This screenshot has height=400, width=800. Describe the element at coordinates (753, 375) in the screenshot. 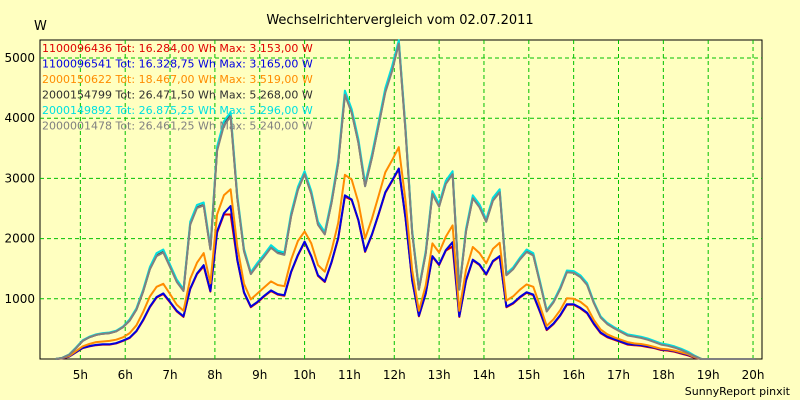

I see `x-tick-label: 20h` at that location.